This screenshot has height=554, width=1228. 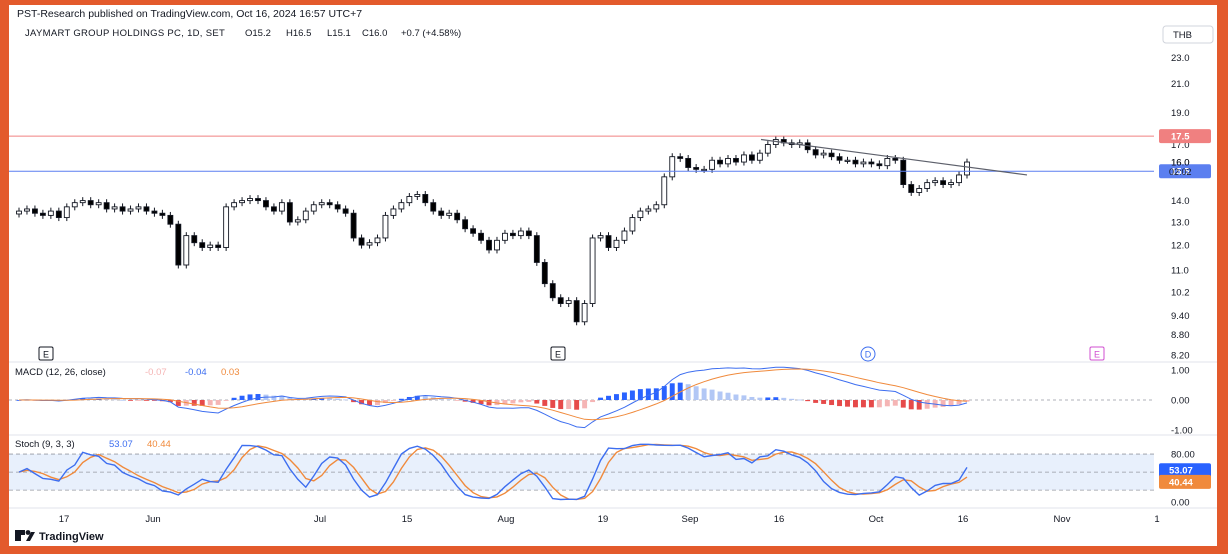 What do you see at coordinates (1180, 503) in the screenshot?
I see `stoch-tick-label: 0.00` at bounding box center [1180, 503].